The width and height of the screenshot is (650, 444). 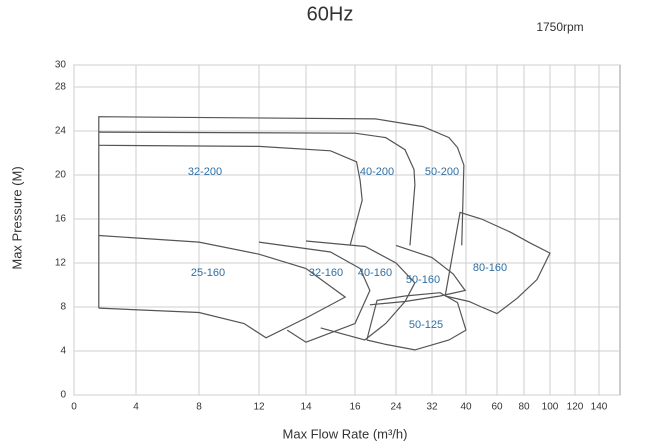 What do you see at coordinates (61, 219) in the screenshot?
I see `y-tick-label: 16` at bounding box center [61, 219].